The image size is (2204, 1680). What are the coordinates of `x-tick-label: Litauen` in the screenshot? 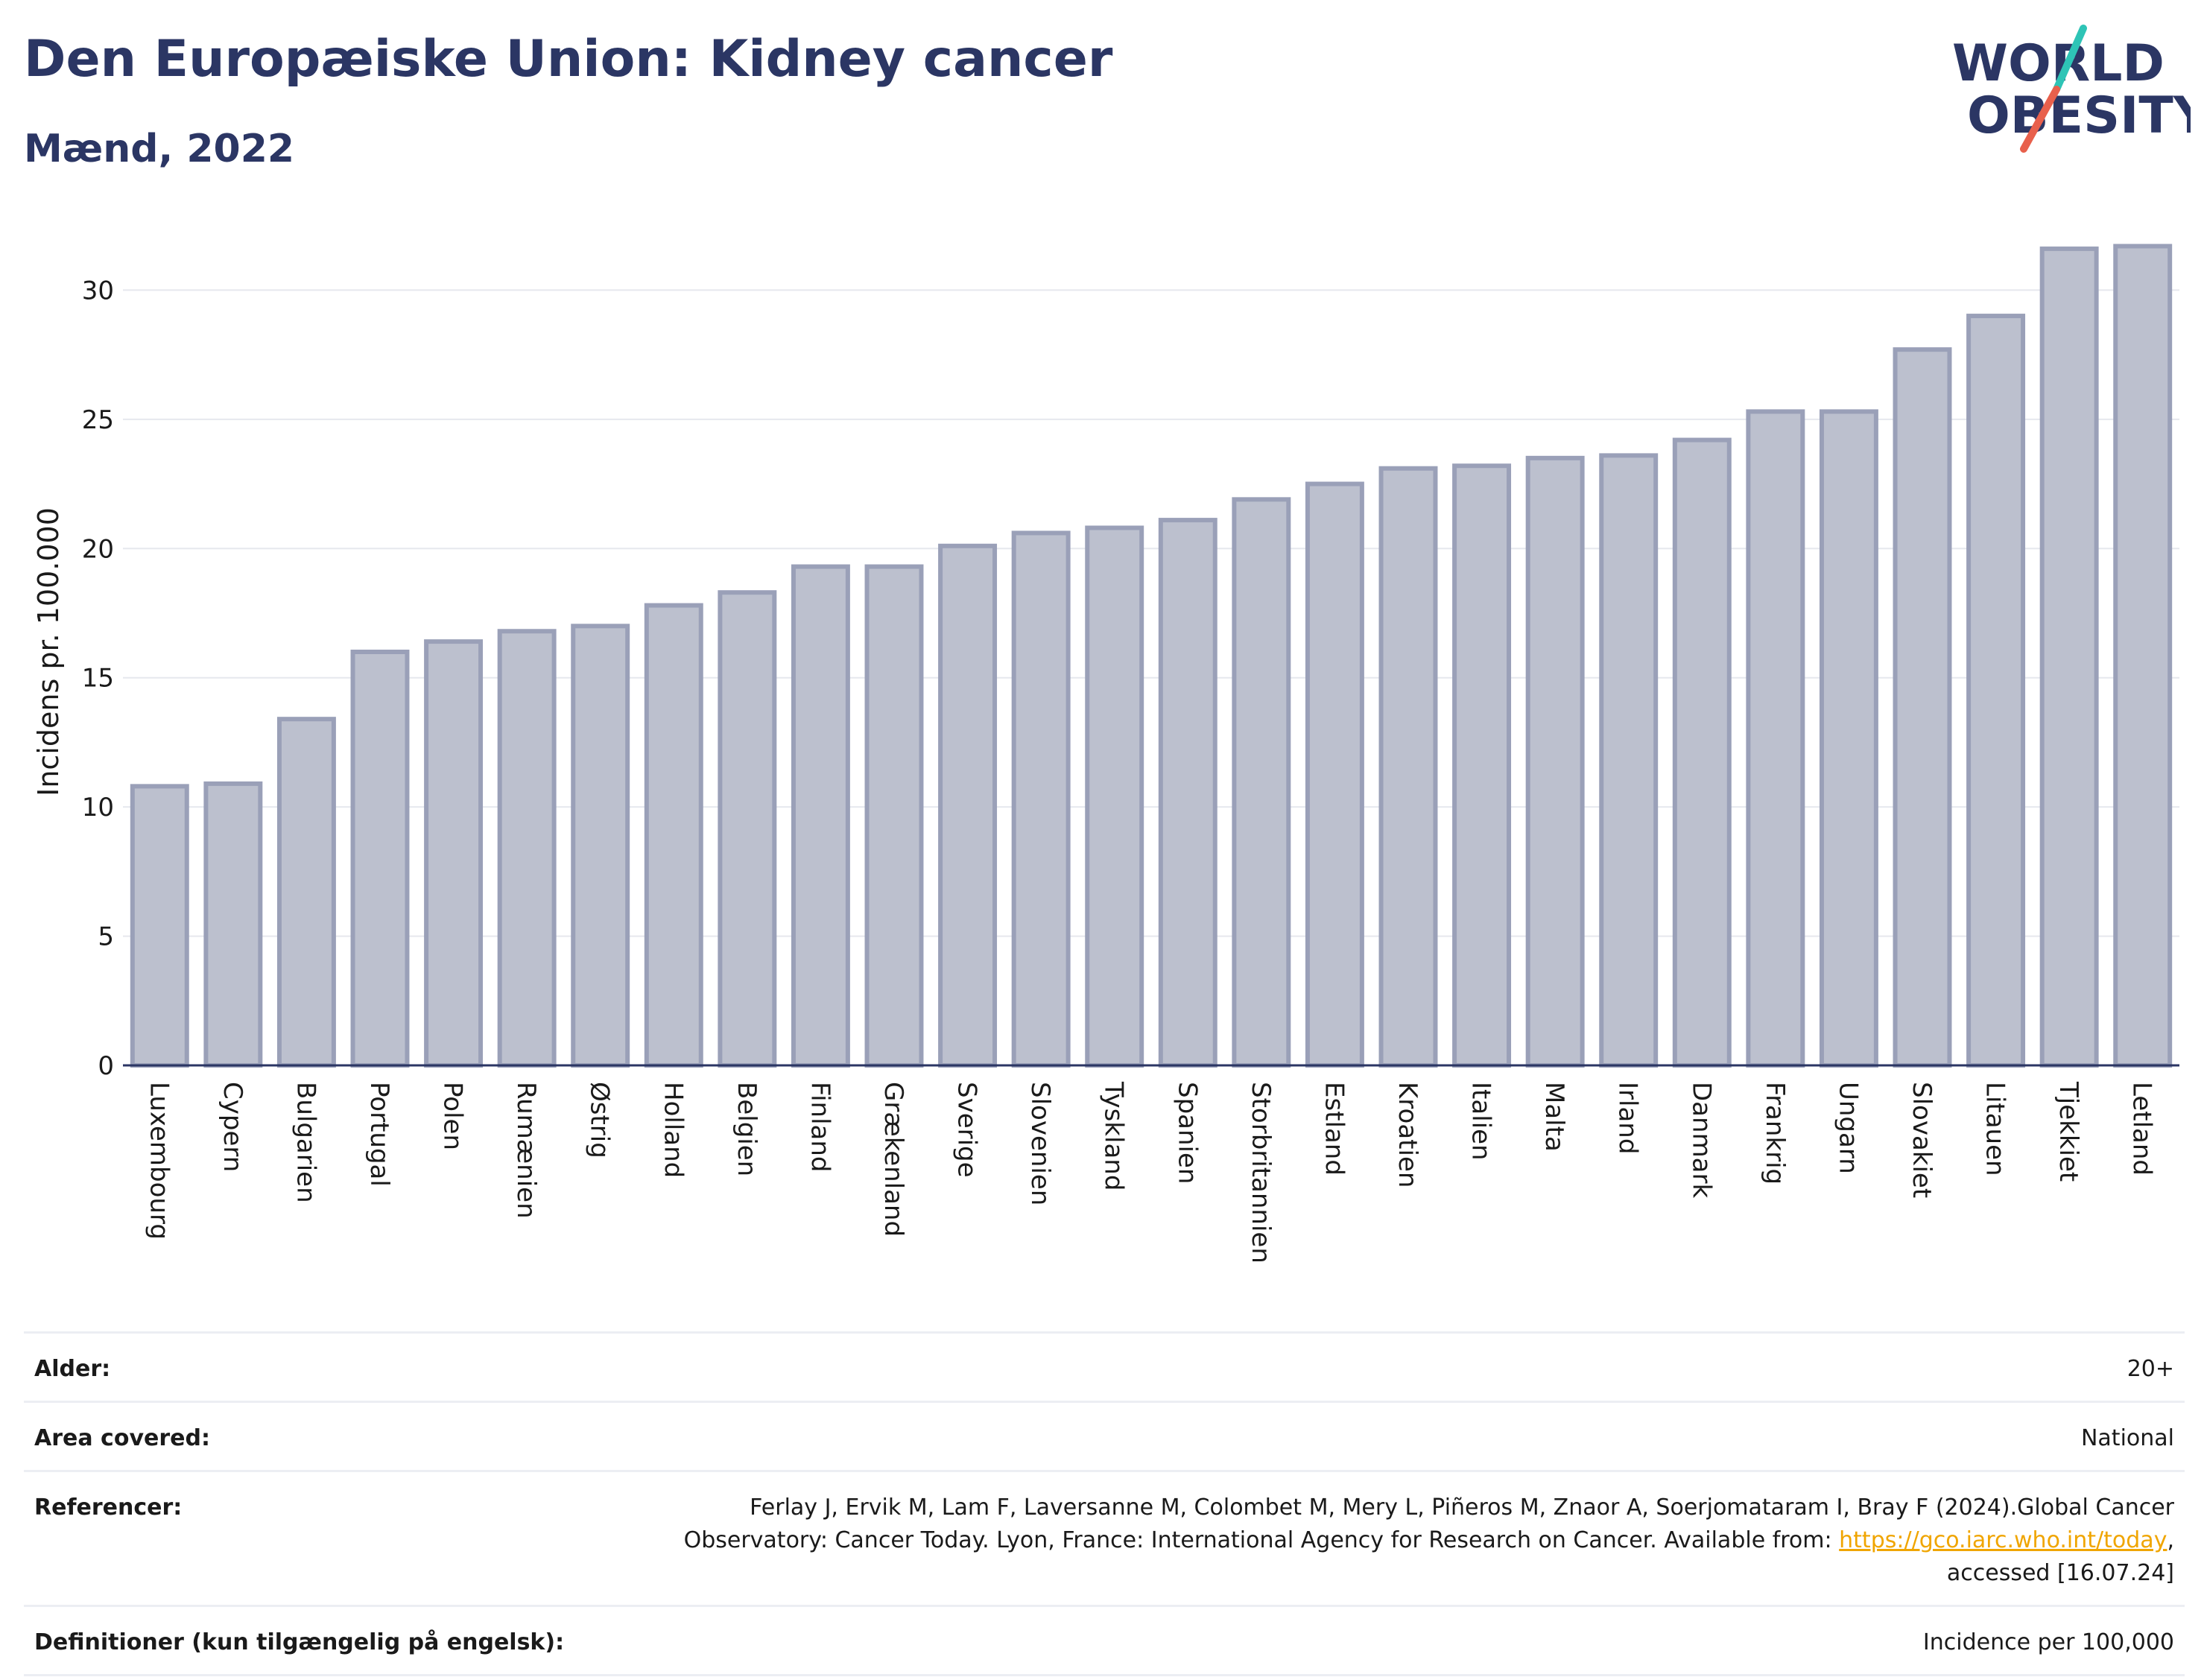 It's located at (1995, 1129).